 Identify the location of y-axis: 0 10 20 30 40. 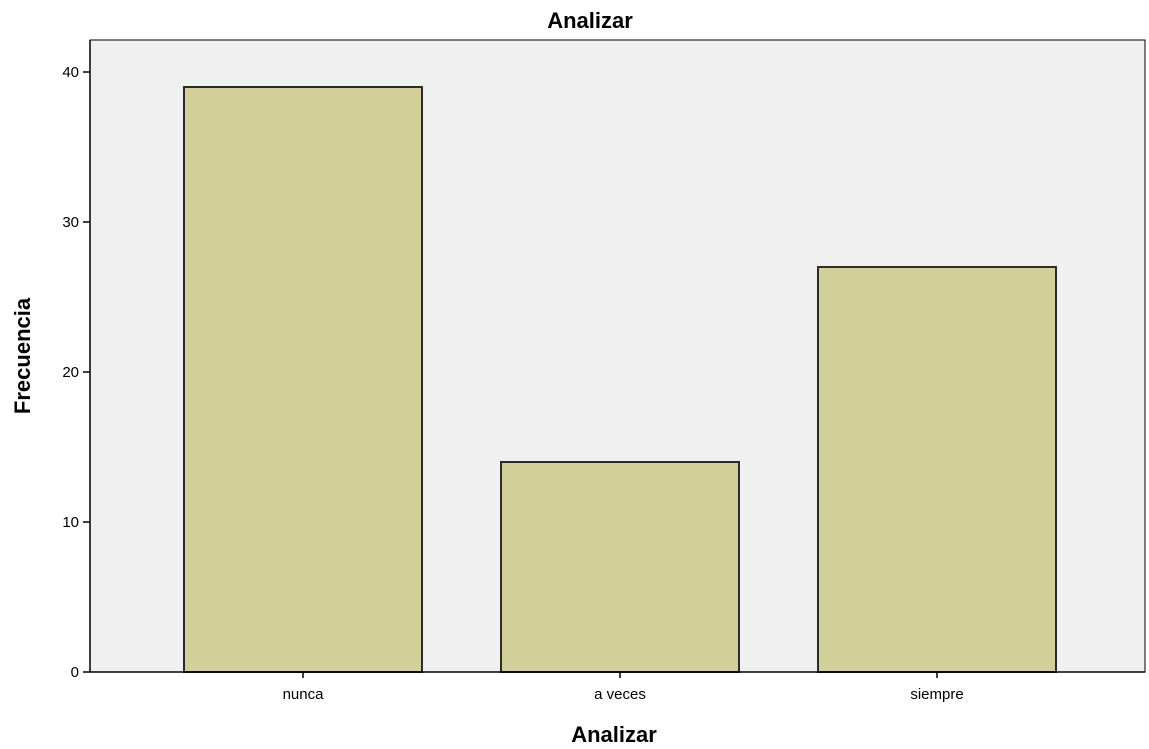
(76, 360).